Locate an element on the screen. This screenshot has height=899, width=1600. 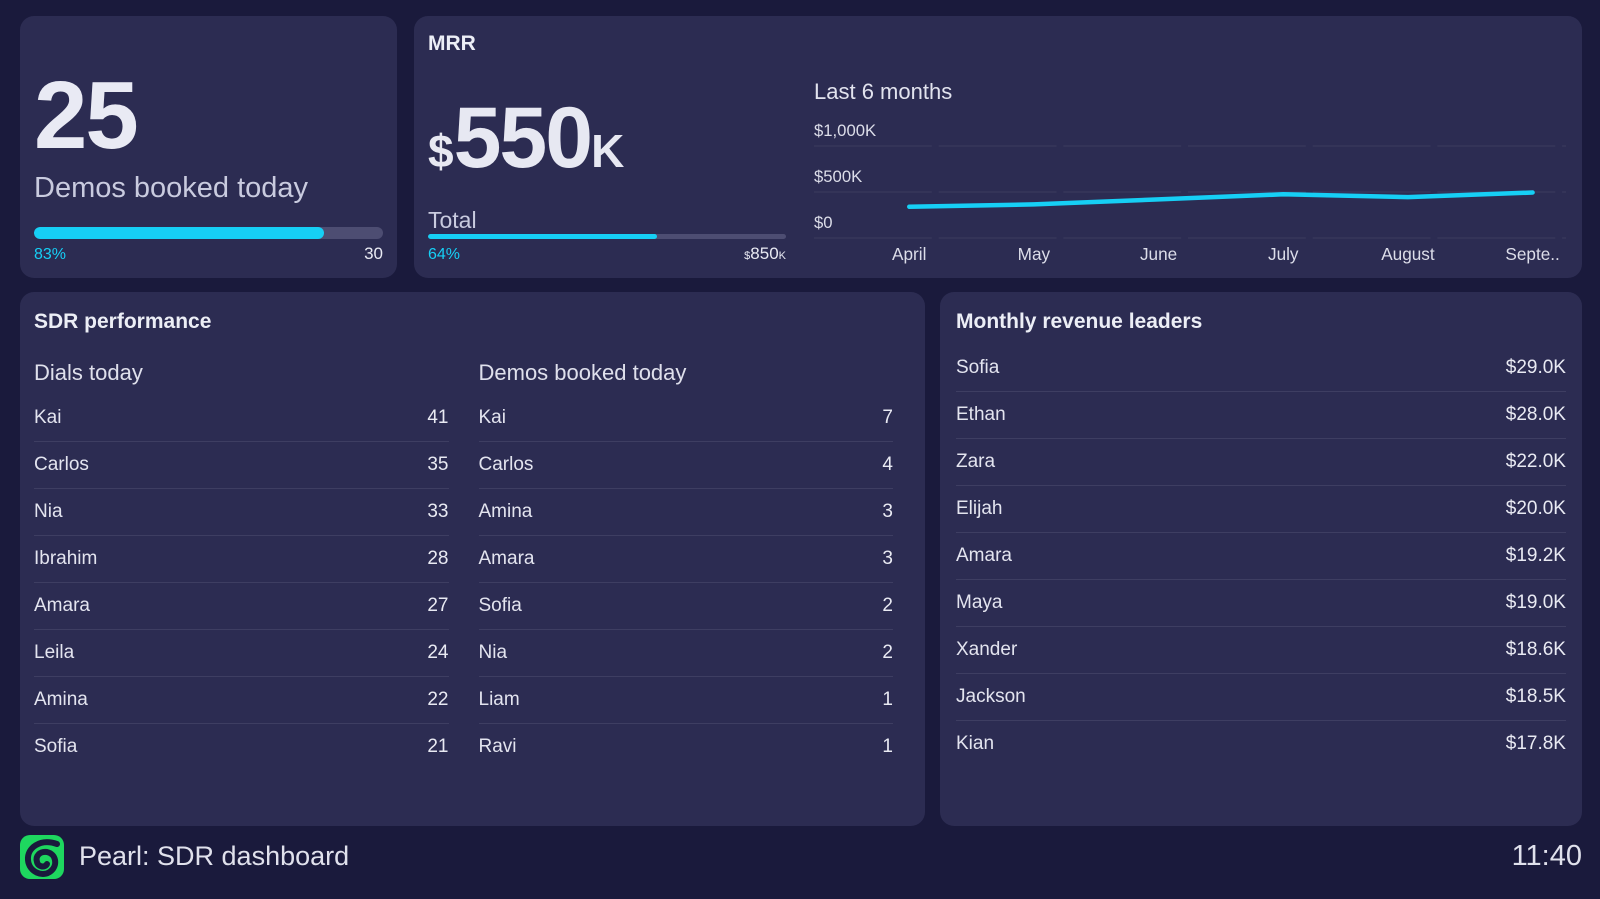
list-item: Xander $18.6K is located at coordinates (1261, 650).